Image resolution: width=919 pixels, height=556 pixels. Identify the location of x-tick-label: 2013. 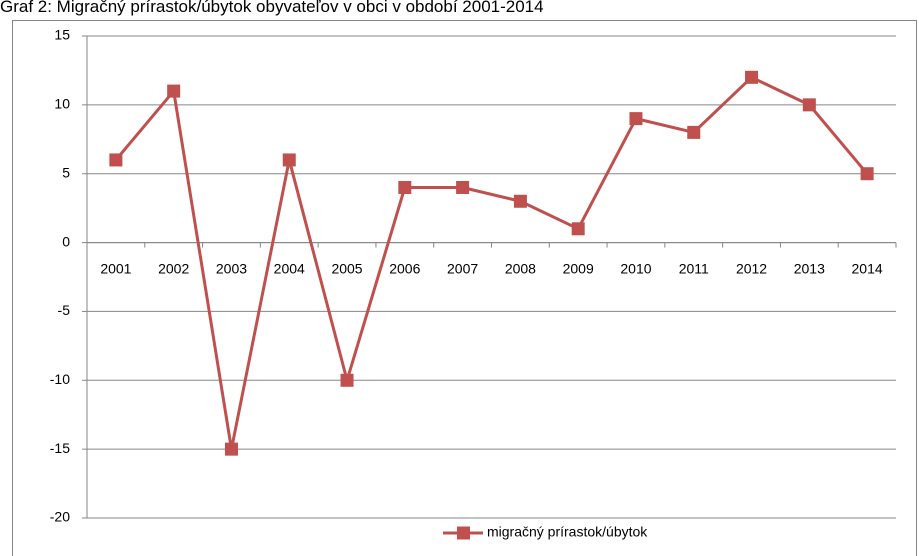
(809, 268).